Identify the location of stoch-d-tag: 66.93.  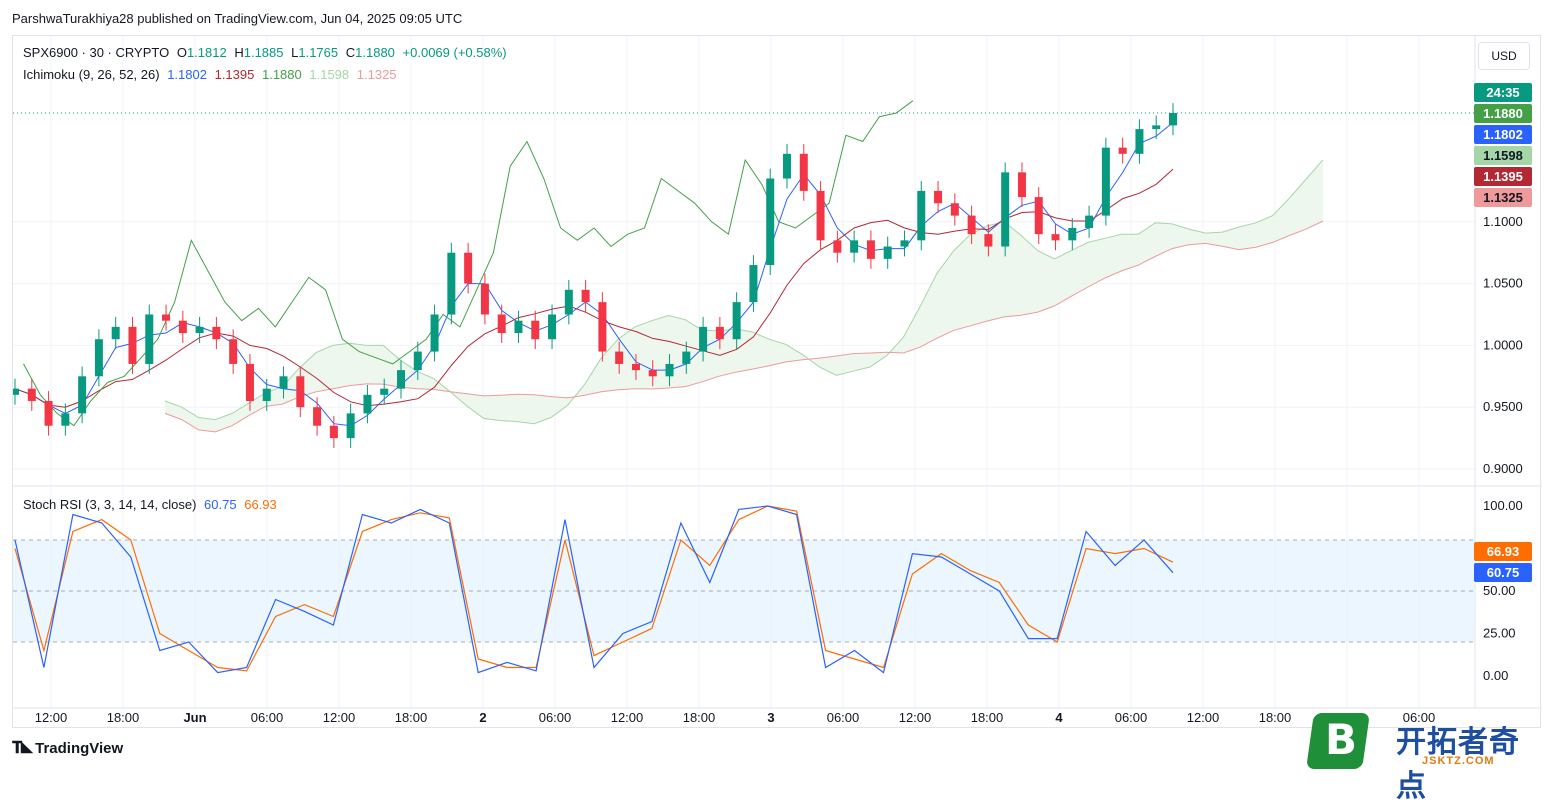
(1503, 551).